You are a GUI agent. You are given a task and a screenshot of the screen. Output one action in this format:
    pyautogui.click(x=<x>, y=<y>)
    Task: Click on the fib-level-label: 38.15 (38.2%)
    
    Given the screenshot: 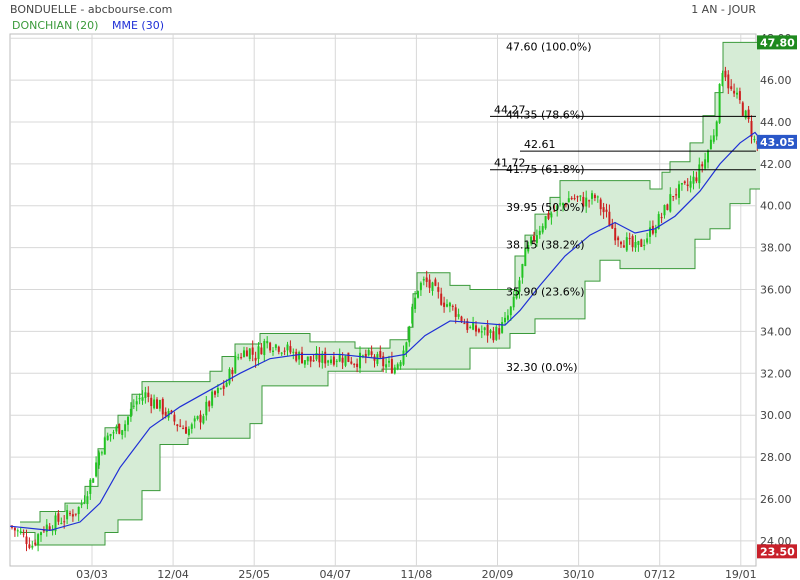 What is the action you would take?
    pyautogui.click(x=545, y=244)
    